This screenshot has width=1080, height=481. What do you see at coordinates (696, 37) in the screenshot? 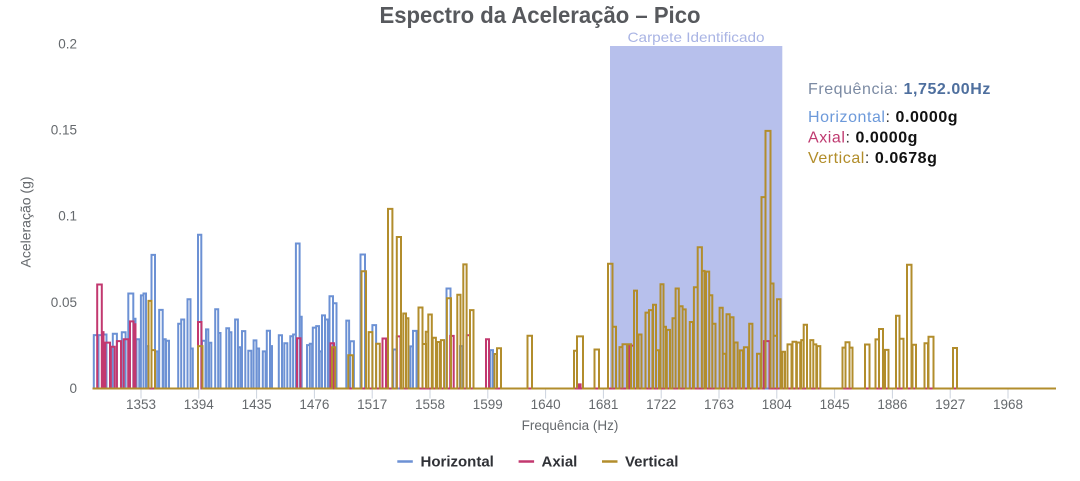
I see `svg-text: Carpete Identificado` at bounding box center [696, 37].